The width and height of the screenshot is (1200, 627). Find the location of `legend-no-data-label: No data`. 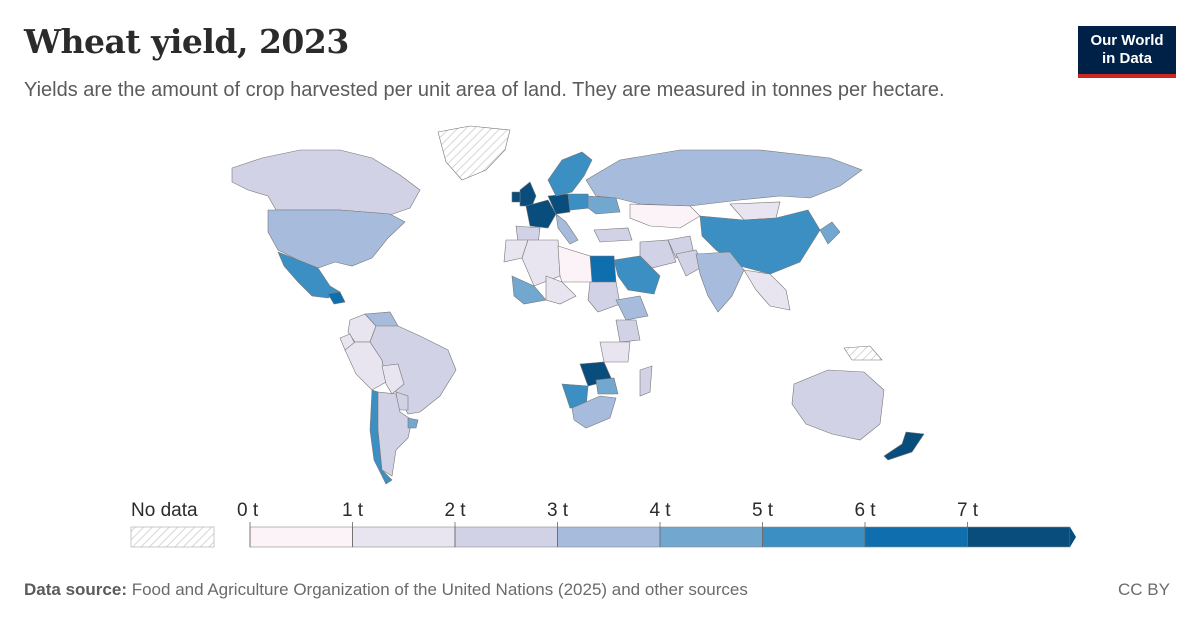

legend-no-data-label: No data is located at coordinates (164, 510).